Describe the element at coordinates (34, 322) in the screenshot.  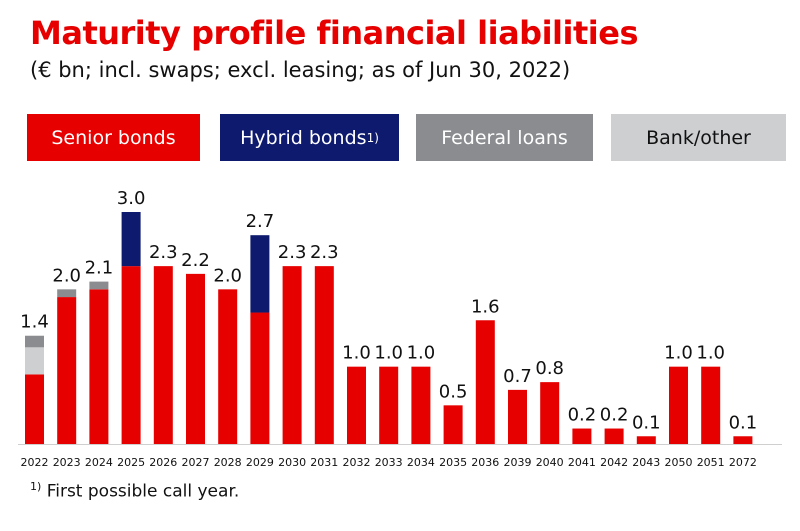
I see `data-label: 1.4` at that location.